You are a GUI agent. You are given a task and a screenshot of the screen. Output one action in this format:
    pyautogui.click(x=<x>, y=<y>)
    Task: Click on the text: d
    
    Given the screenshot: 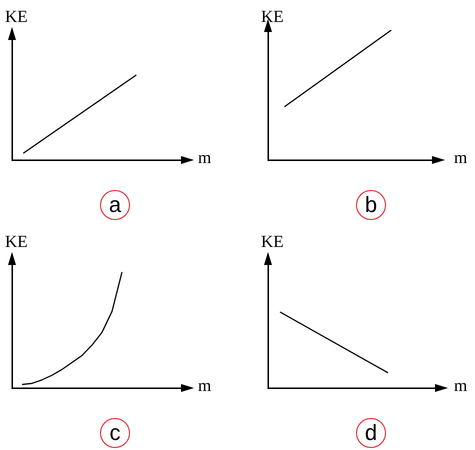 What is the action you would take?
    pyautogui.click(x=371, y=433)
    